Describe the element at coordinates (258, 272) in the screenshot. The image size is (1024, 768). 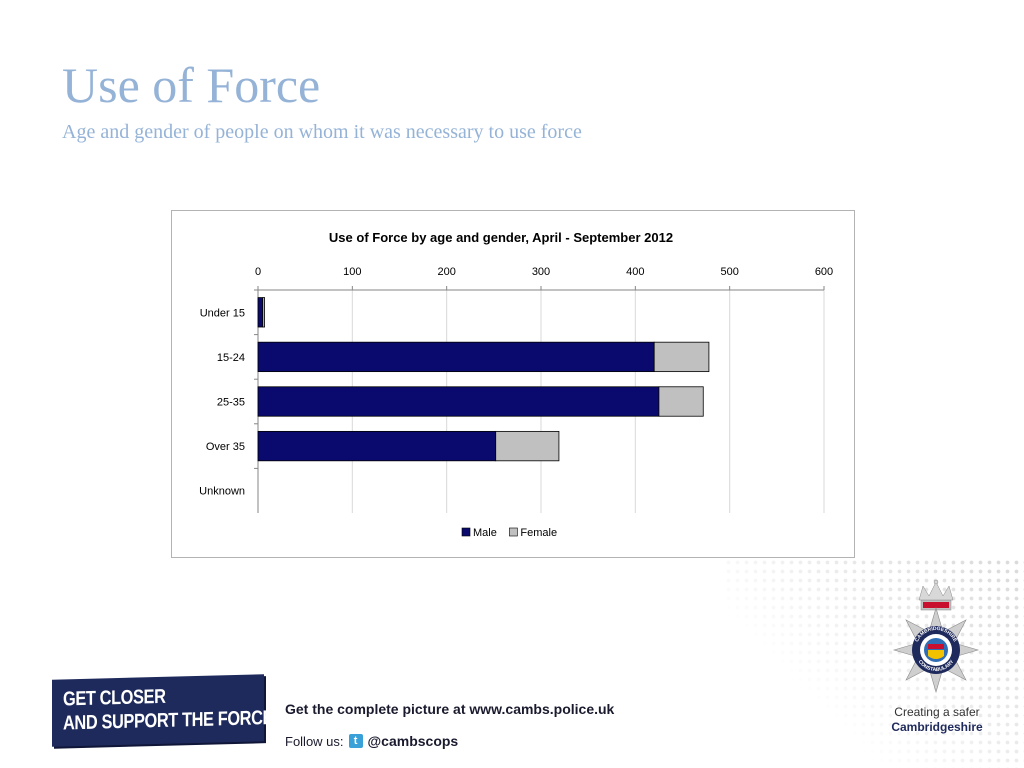
I see `x-tick-label: 0` at that location.